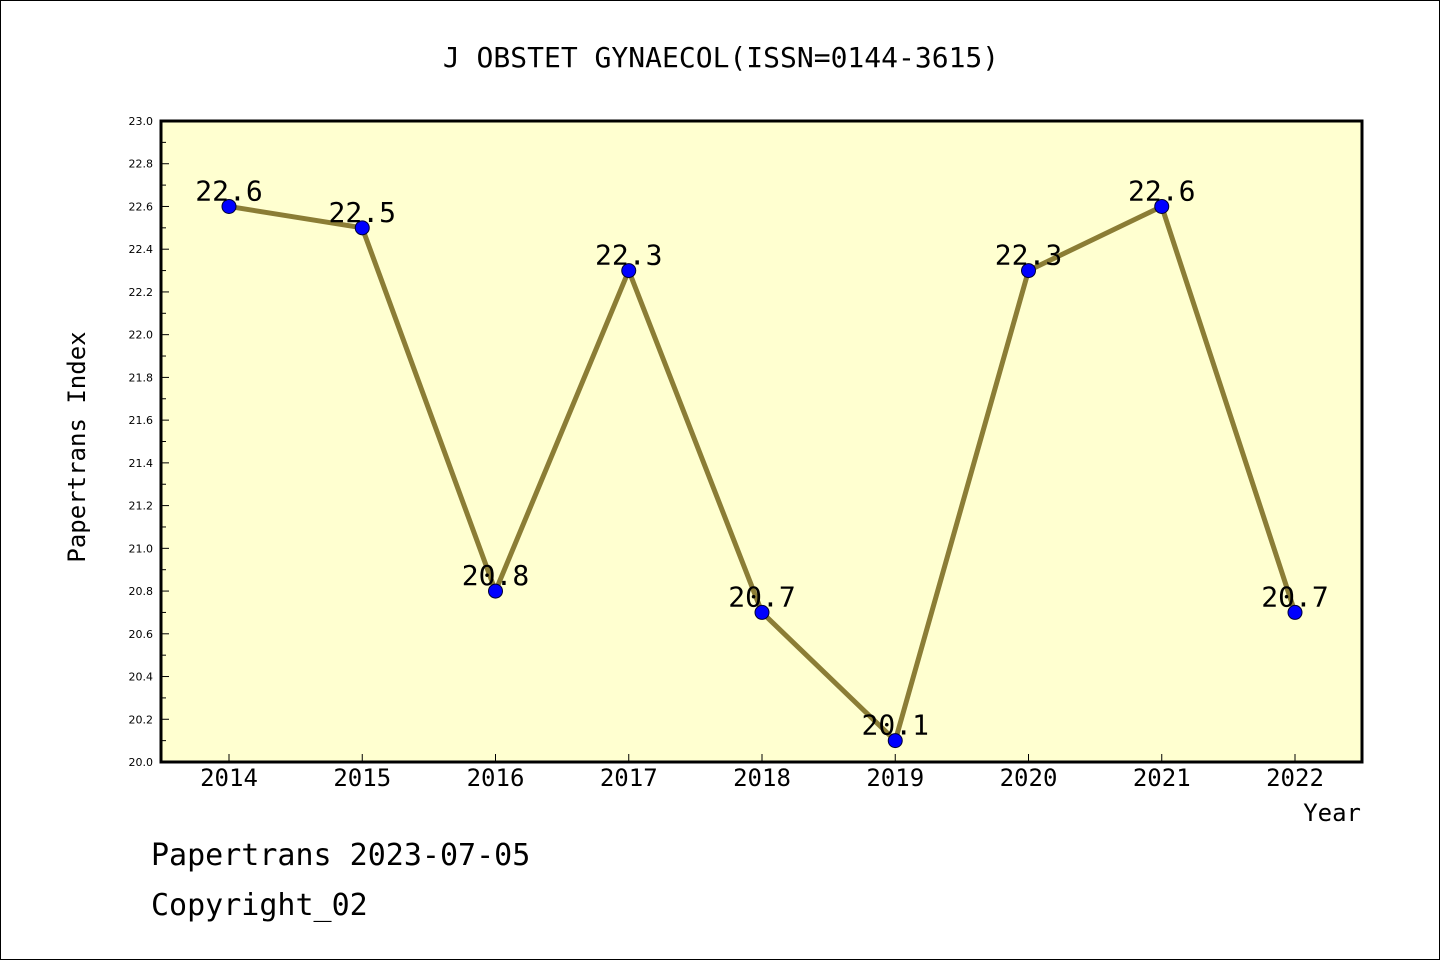  What do you see at coordinates (141, 335) in the screenshot?
I see `y-tick-label: 22.0` at bounding box center [141, 335].